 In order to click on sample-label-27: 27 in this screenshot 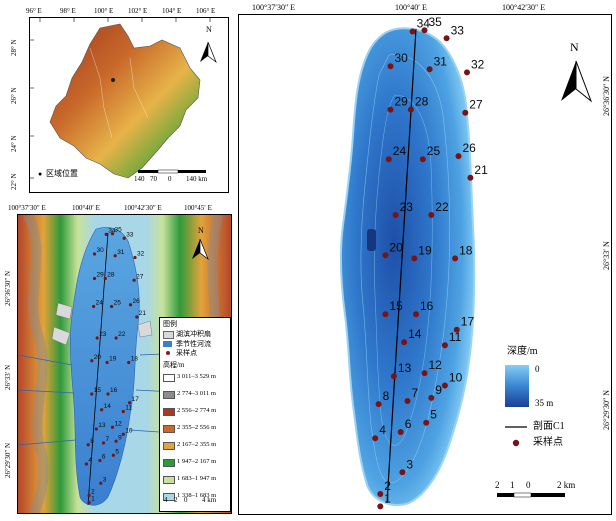, I will do `click(476, 105)`.